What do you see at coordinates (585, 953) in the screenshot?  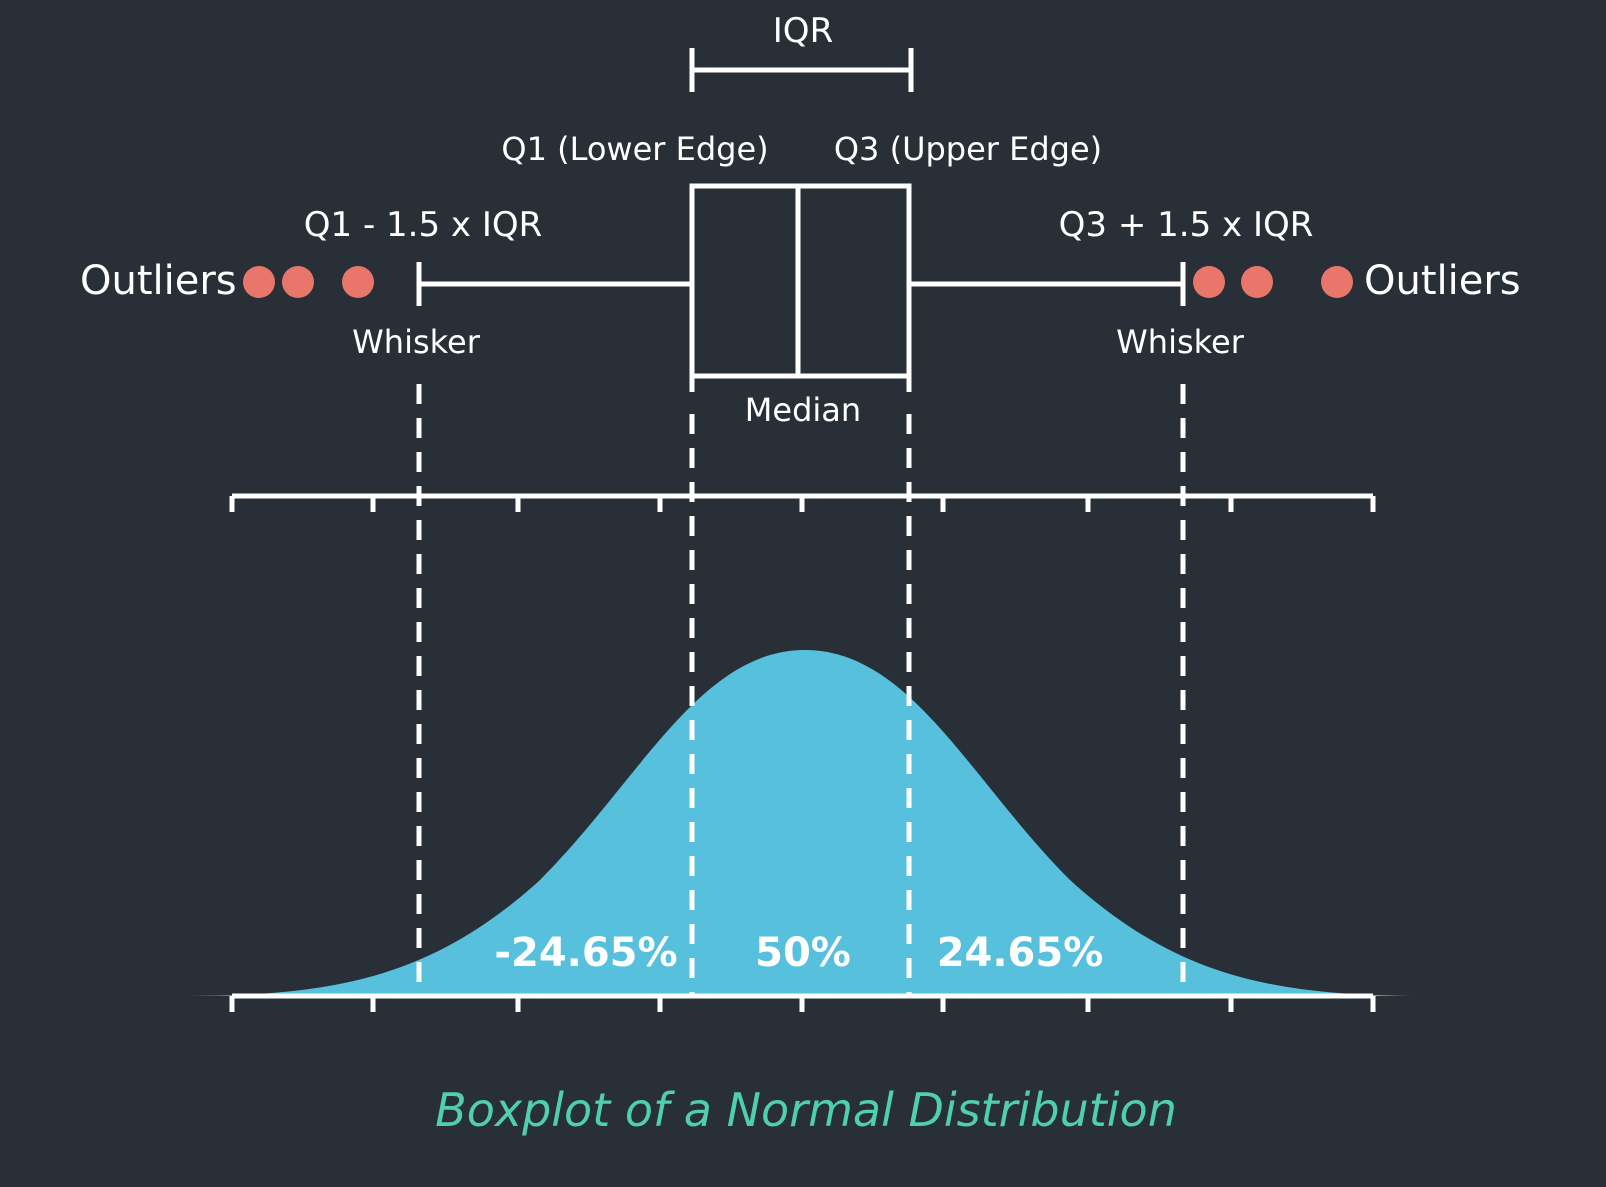 I see `pct-left-label: -24.65%` at bounding box center [585, 953].